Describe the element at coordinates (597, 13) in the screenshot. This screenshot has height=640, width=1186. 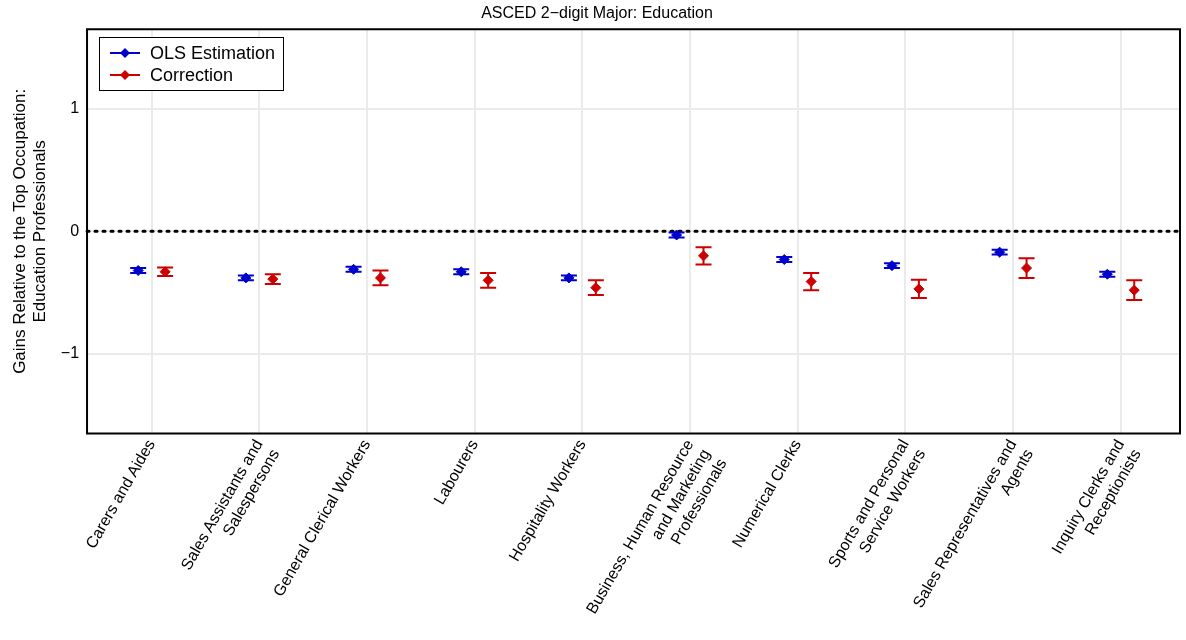
I see `chart-title: ASCED 2−digit Major: Education` at that location.